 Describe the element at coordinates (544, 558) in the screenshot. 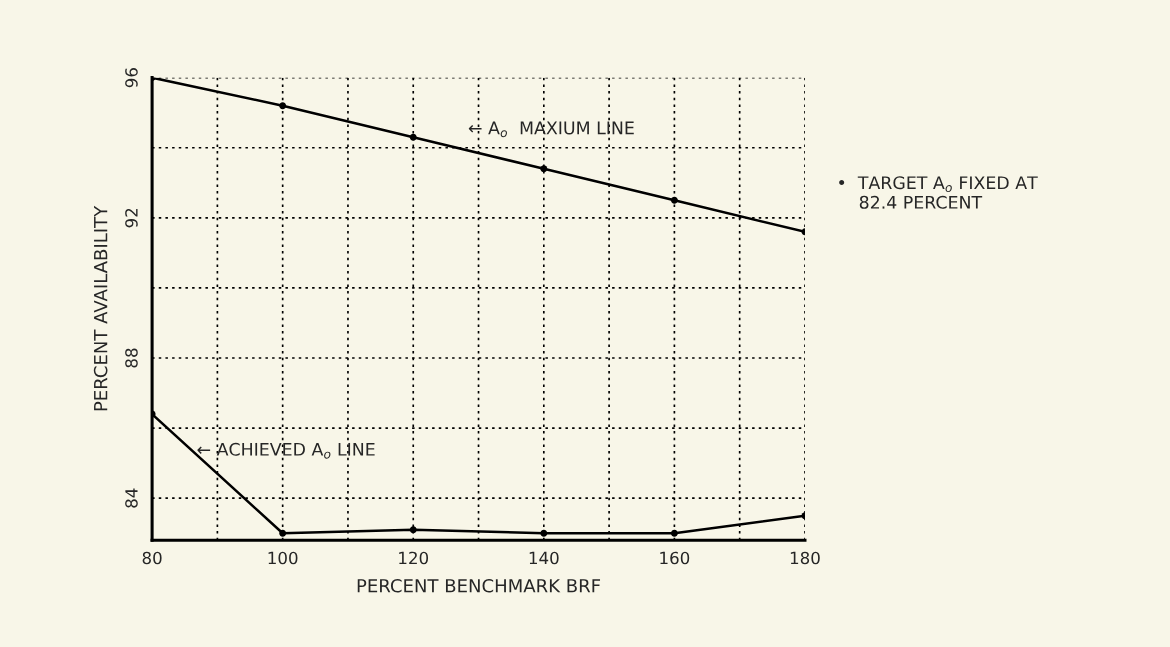

I see `x-tick-label: 140` at that location.